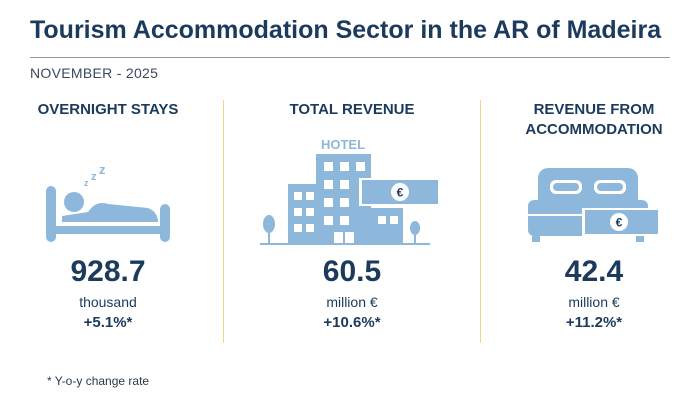 This screenshot has height=403, width=700. Describe the element at coordinates (594, 206) in the screenshot. I see `double-bed-with-banknote-icon: €` at that location.